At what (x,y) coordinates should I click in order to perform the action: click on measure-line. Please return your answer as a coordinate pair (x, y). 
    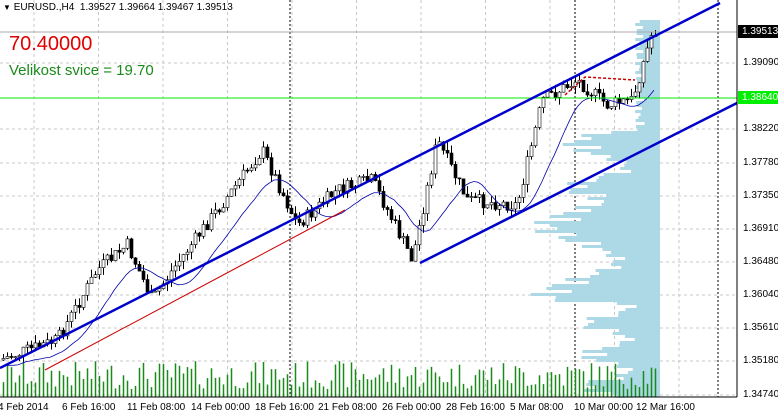
    Looking at the image, I should click on (600, 86).